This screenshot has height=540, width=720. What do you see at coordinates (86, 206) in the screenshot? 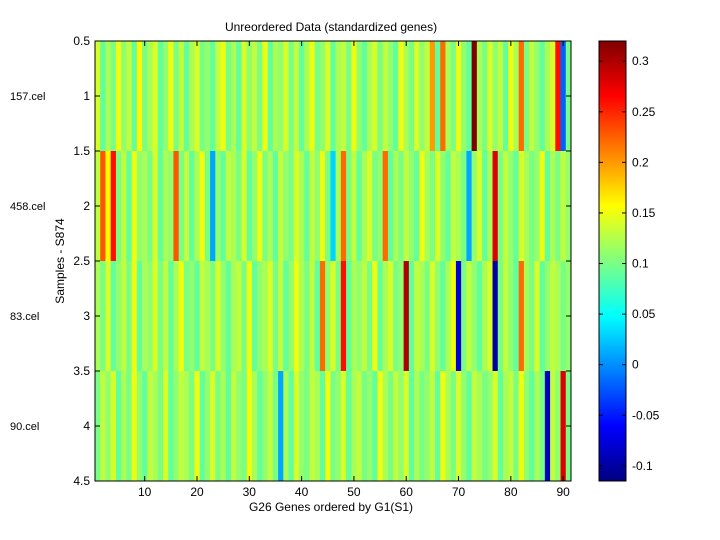
I see `y-tick-label: 2` at bounding box center [86, 206].